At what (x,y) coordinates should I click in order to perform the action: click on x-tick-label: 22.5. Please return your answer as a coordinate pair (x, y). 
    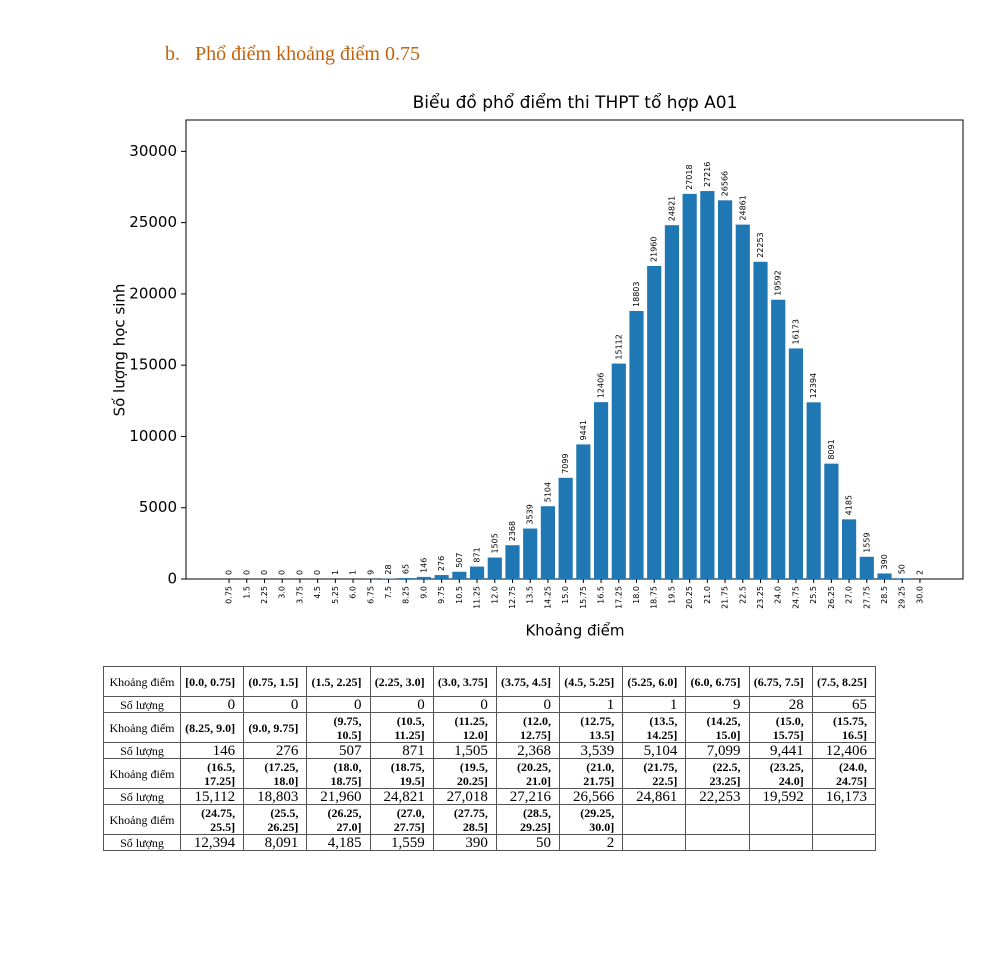
    Looking at the image, I should click on (742, 595).